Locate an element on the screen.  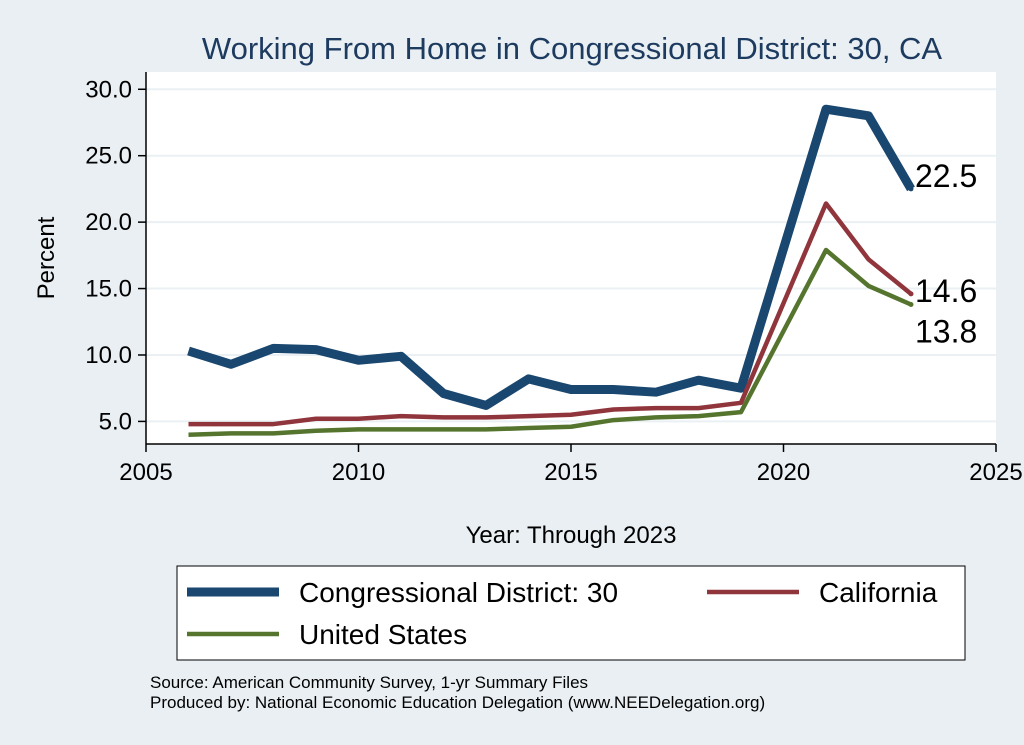
y-tick-label: 25.0 is located at coordinates (108, 156).